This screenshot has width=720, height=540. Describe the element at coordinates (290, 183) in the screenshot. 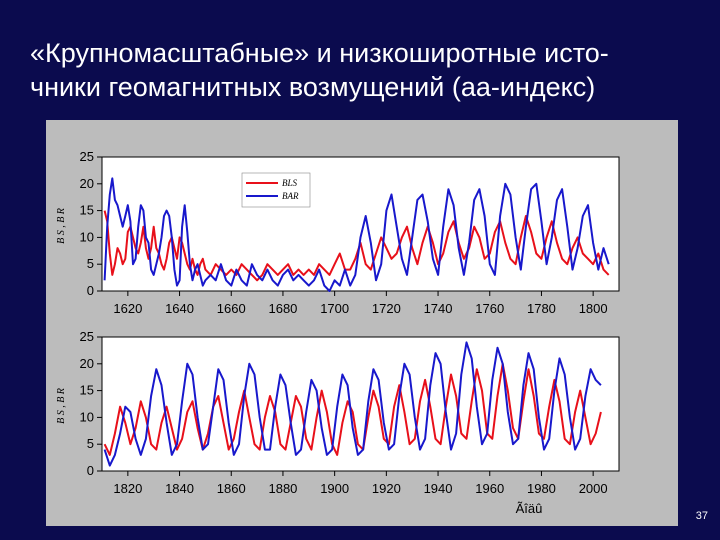

I see `legend-label: BLS` at that location.